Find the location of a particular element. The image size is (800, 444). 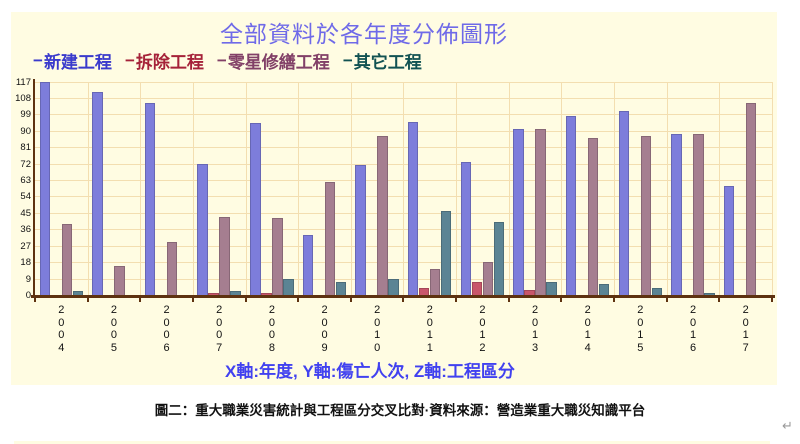

x-axis-label-char: 9 is located at coordinates (324, 347).